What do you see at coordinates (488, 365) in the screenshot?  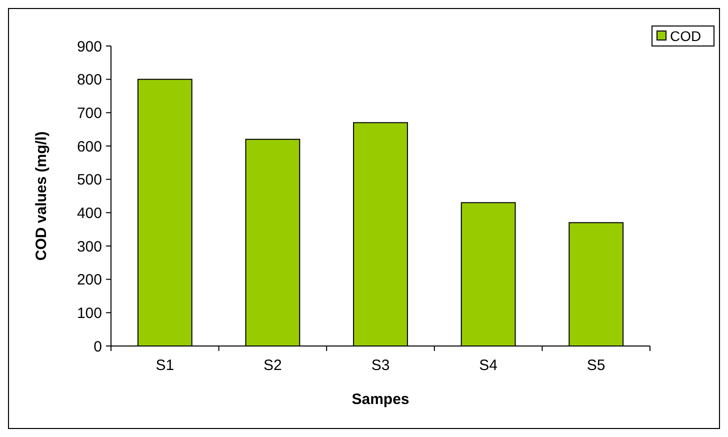 I see `x-tick-label: S4` at bounding box center [488, 365].